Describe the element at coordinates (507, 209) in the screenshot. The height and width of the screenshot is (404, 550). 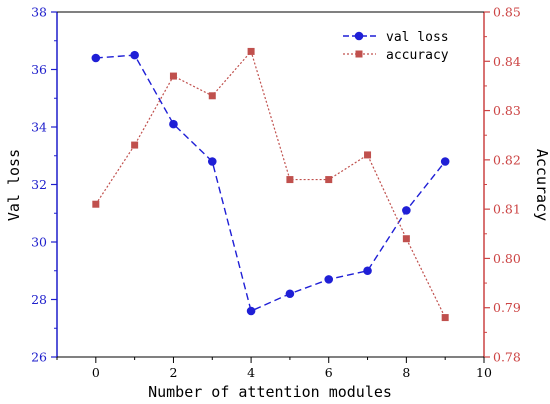
I see `right-tick-label: 0.81` at that location.